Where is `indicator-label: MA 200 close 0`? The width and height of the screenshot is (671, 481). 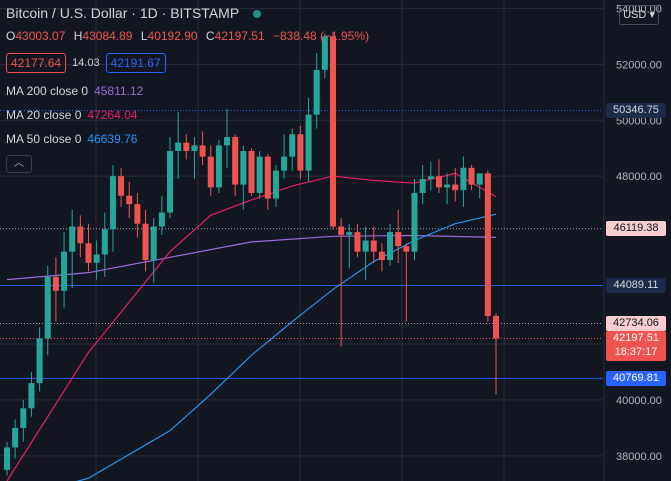 indicator-label: MA 200 close 0 is located at coordinates (47, 91).